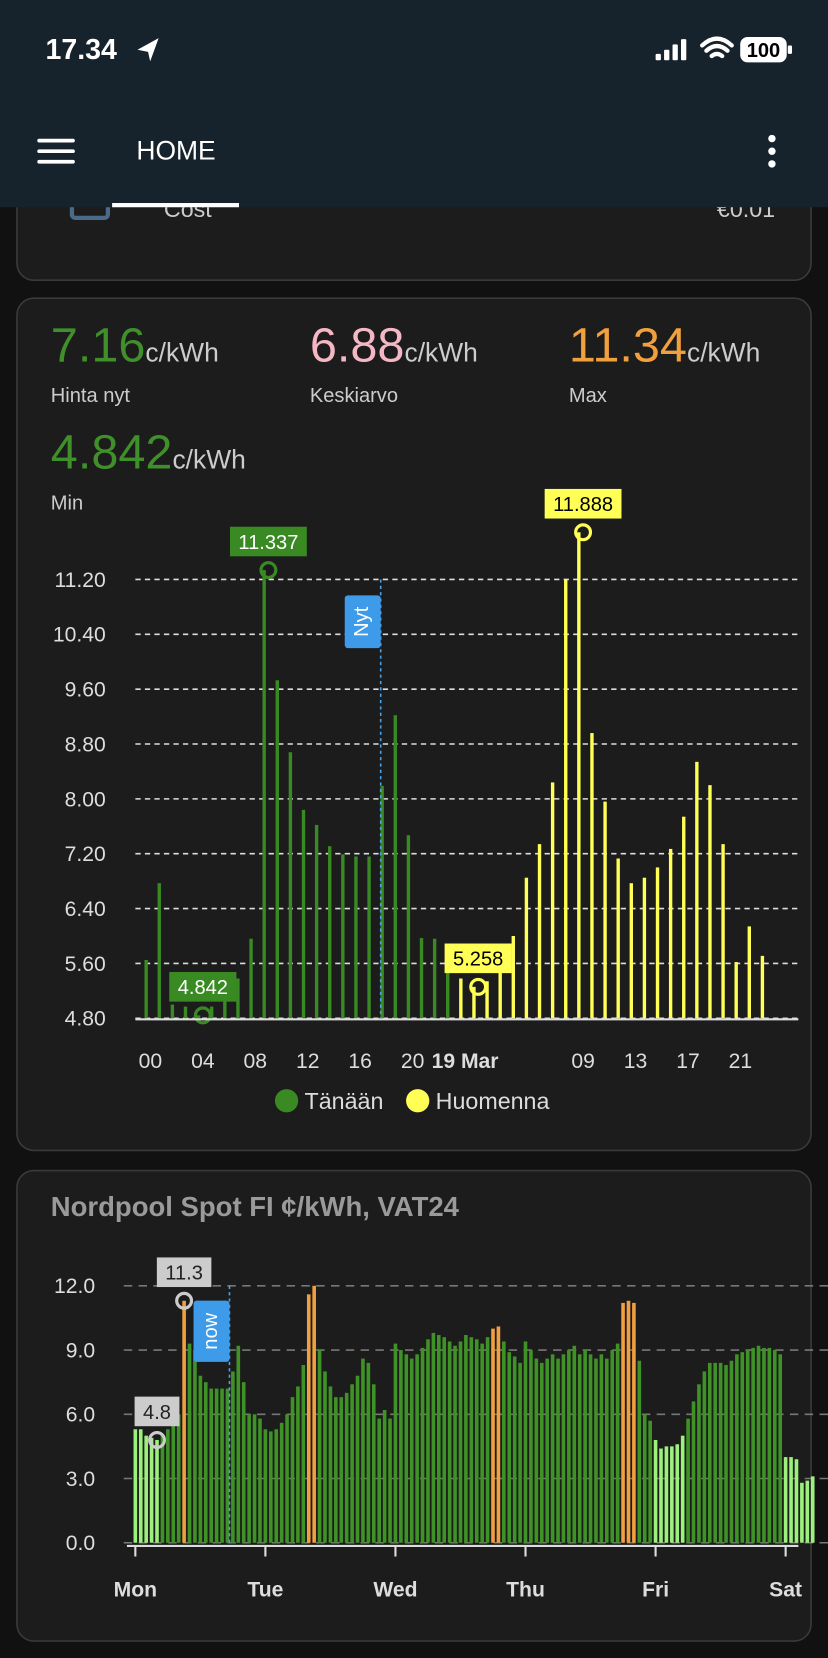 The image size is (828, 1658). Describe the element at coordinates (414, 104) in the screenshot. I see `app-bar` at that location.